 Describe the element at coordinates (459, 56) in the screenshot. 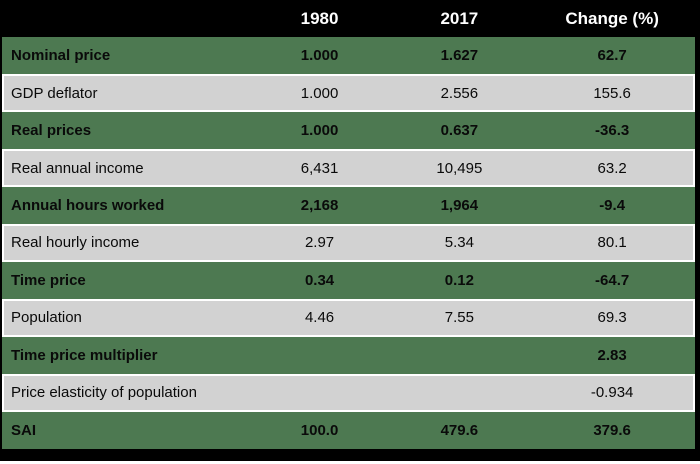

I see `value-2017: 1.627` at that location.